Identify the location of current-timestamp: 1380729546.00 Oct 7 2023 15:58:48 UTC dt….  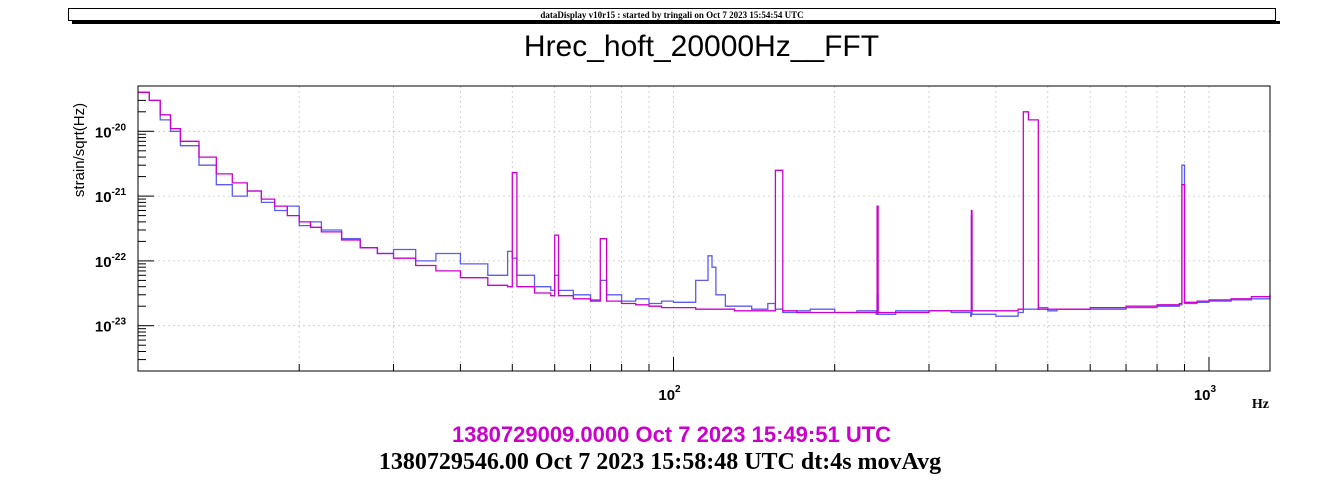
(660, 462).